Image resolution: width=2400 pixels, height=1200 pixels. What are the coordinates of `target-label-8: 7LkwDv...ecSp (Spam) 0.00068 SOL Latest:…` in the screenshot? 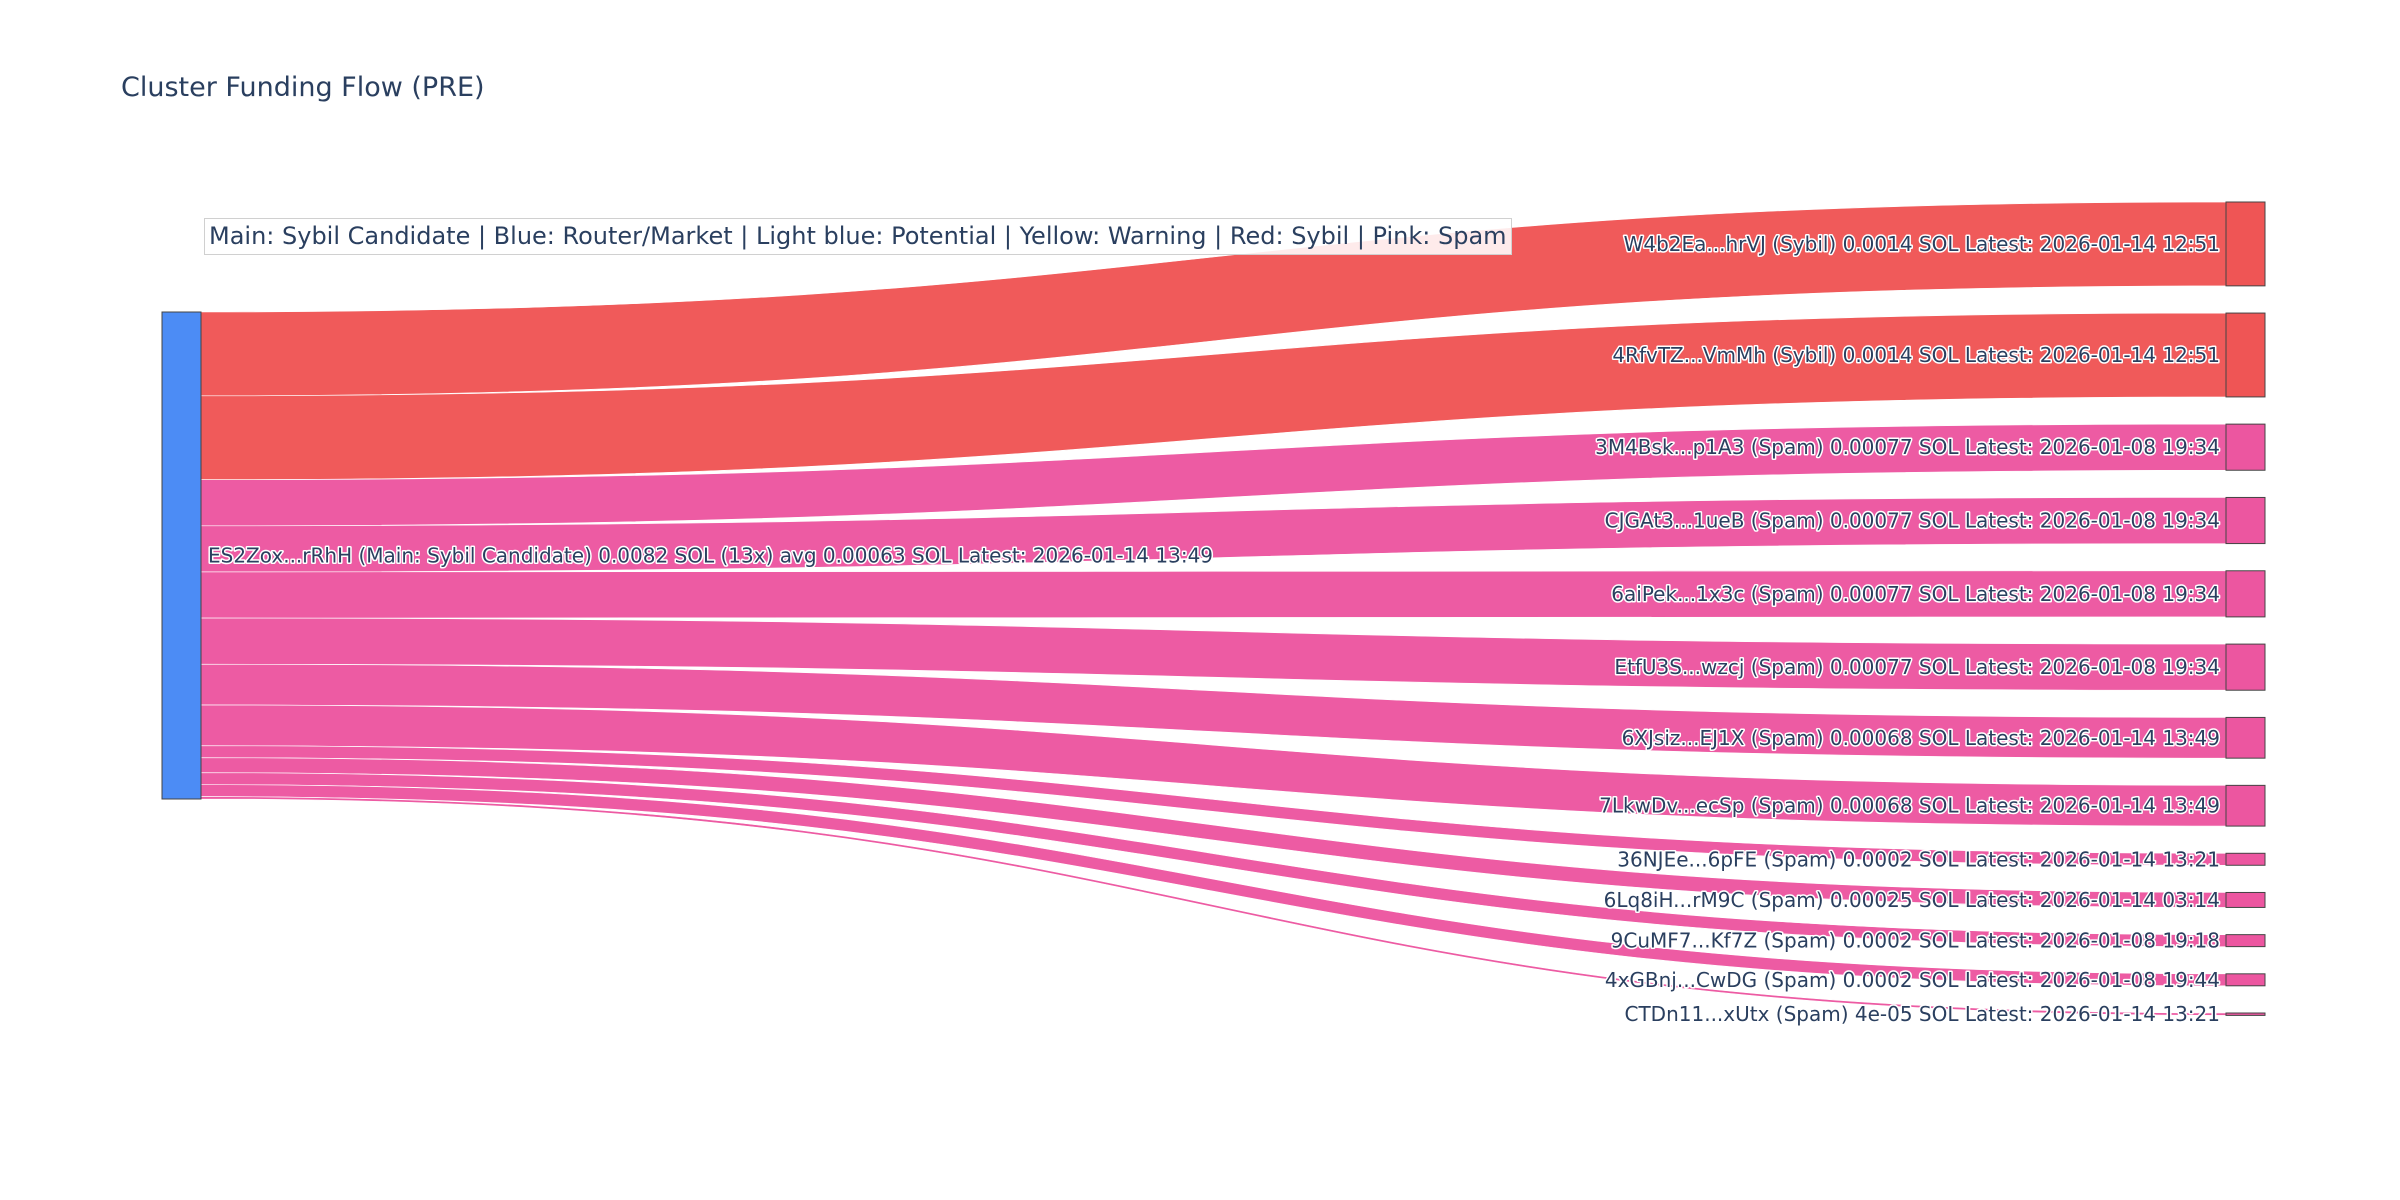 It's located at (1909, 806).